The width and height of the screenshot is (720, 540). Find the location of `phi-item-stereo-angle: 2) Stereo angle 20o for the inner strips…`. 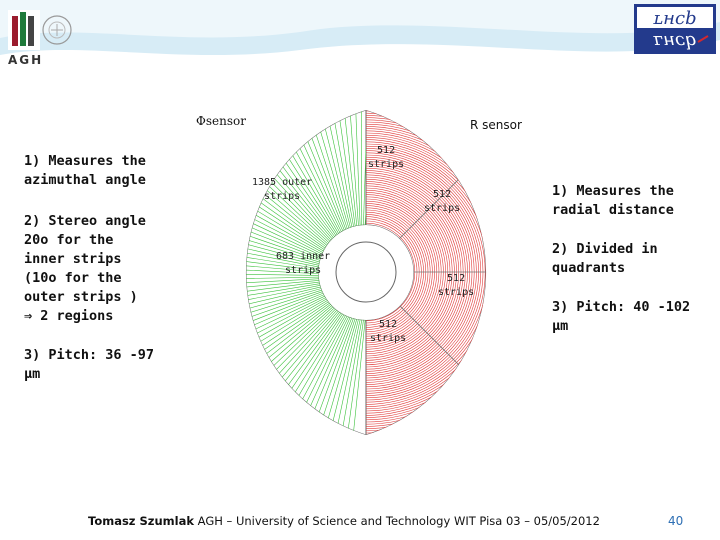

phi-item-stereo-angle: 2) Stereo angle 20o for the inner strips… is located at coordinates (85, 268).